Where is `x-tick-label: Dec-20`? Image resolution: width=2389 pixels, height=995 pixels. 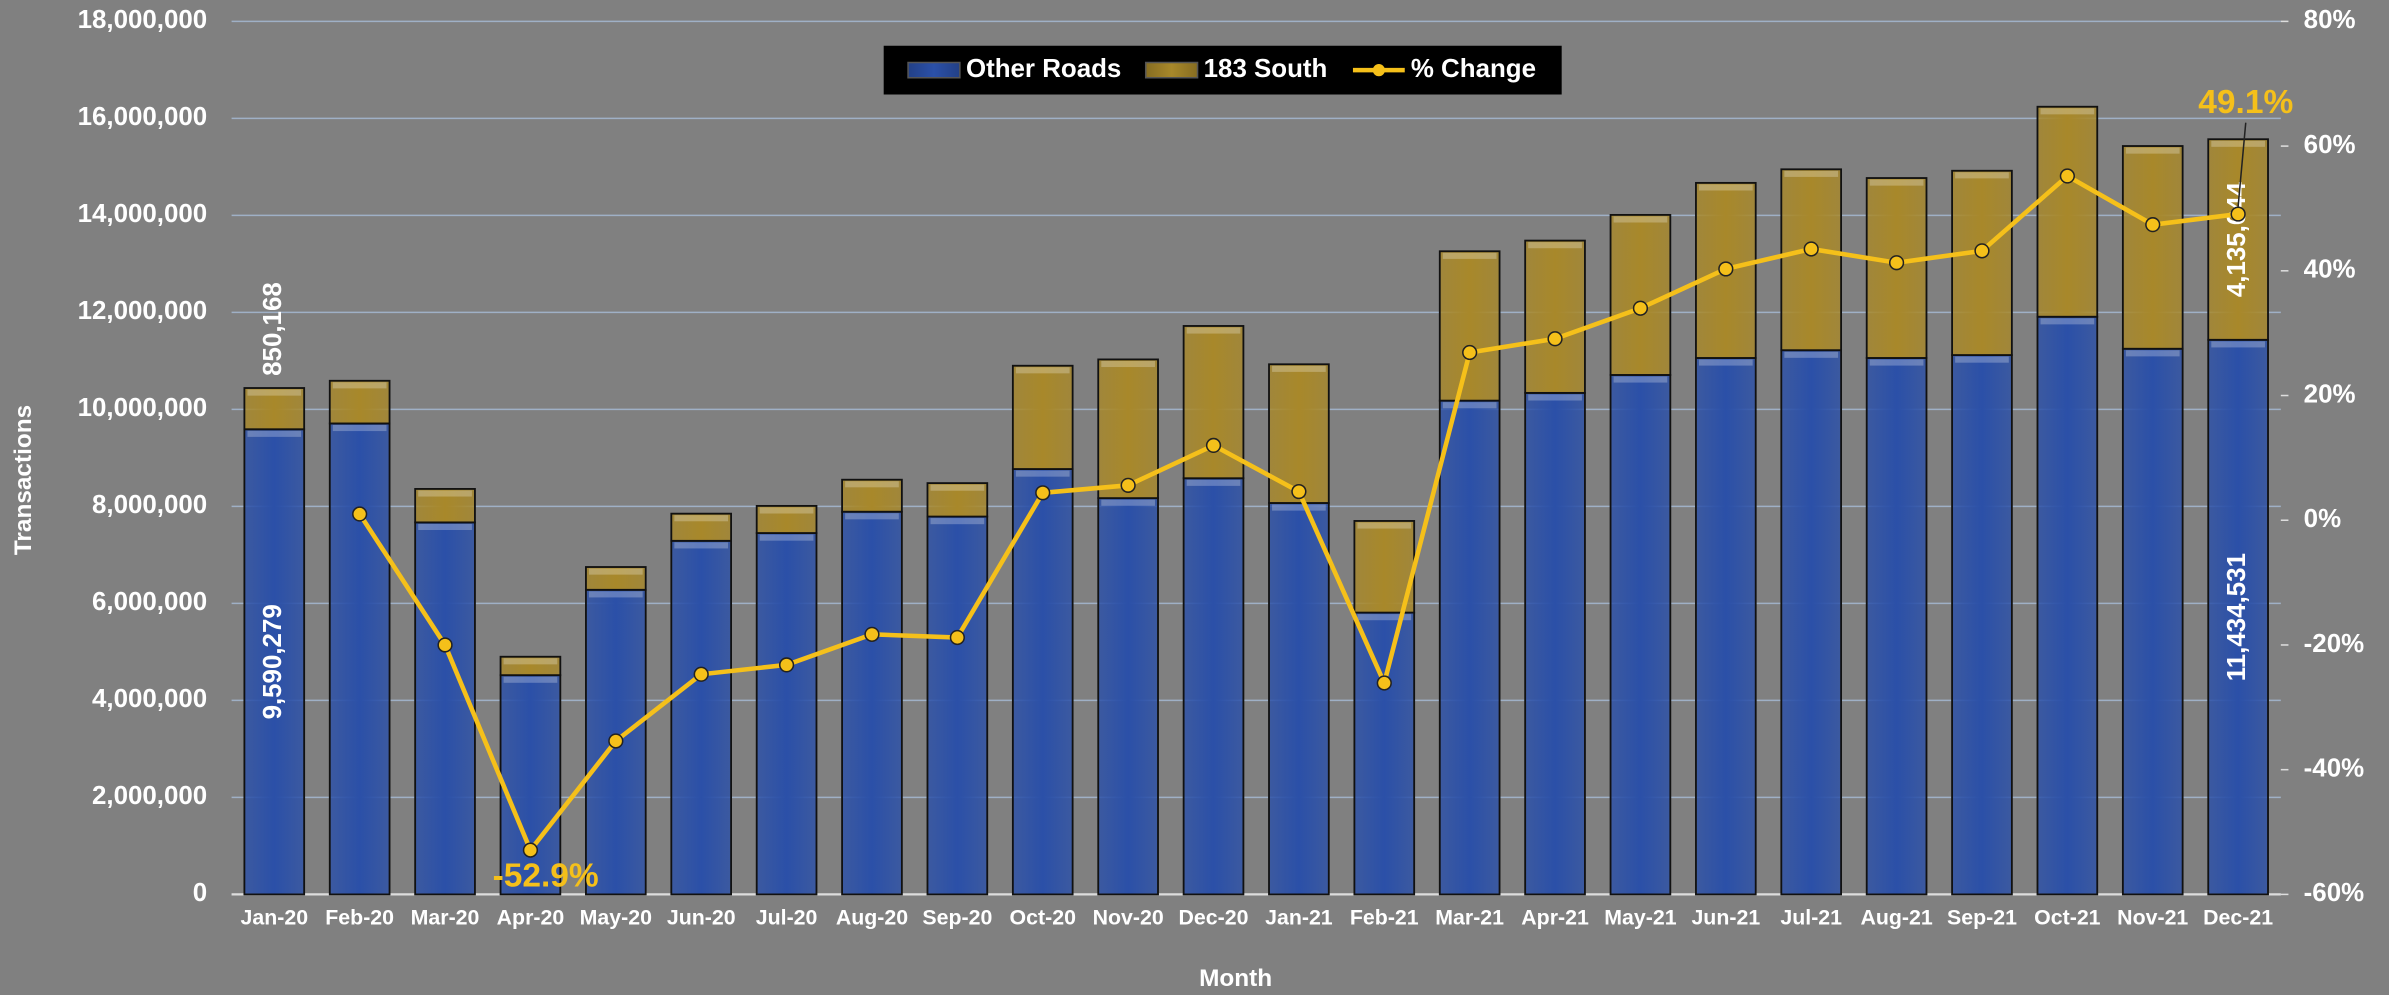
x-tick-label: Dec-20 is located at coordinates (1214, 917).